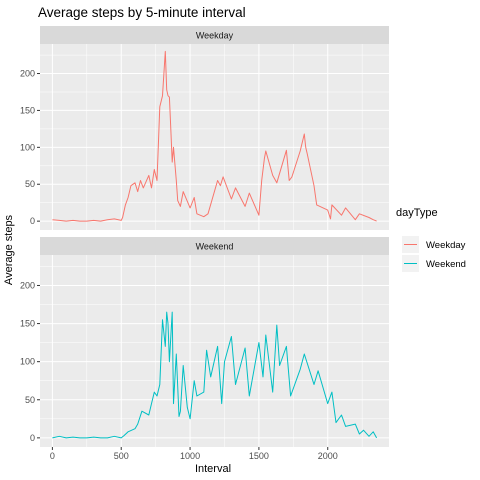 The height and width of the screenshot is (480, 480). I want to click on x-tick-label: 0, so click(52, 456).